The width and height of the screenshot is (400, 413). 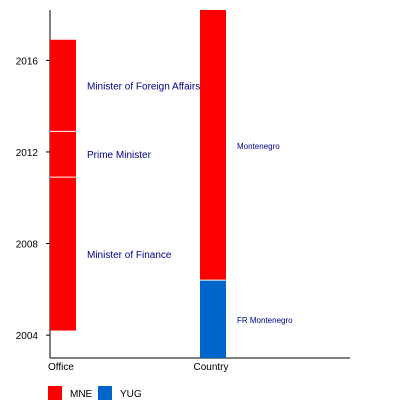 What do you see at coordinates (129, 255) in the screenshot?
I see `segment-label: Minister of Finance` at bounding box center [129, 255].